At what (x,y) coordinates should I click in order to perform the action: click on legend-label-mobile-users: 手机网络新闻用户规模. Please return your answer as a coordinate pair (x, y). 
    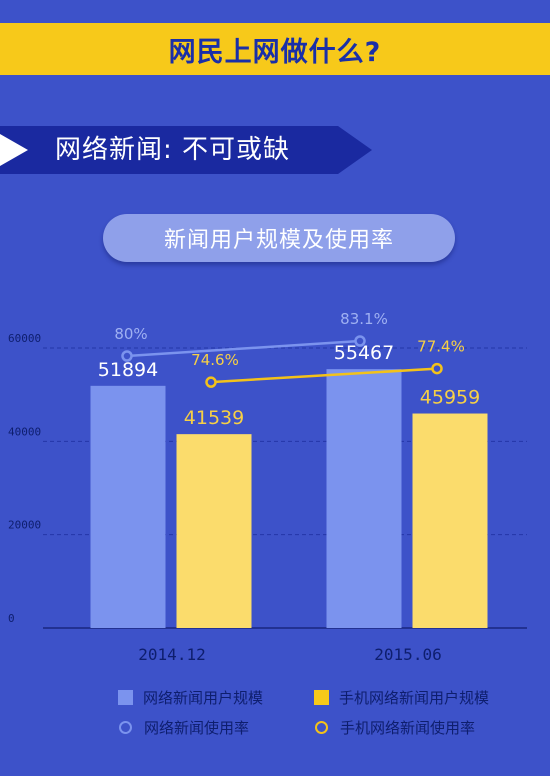
    Looking at the image, I should click on (414, 697).